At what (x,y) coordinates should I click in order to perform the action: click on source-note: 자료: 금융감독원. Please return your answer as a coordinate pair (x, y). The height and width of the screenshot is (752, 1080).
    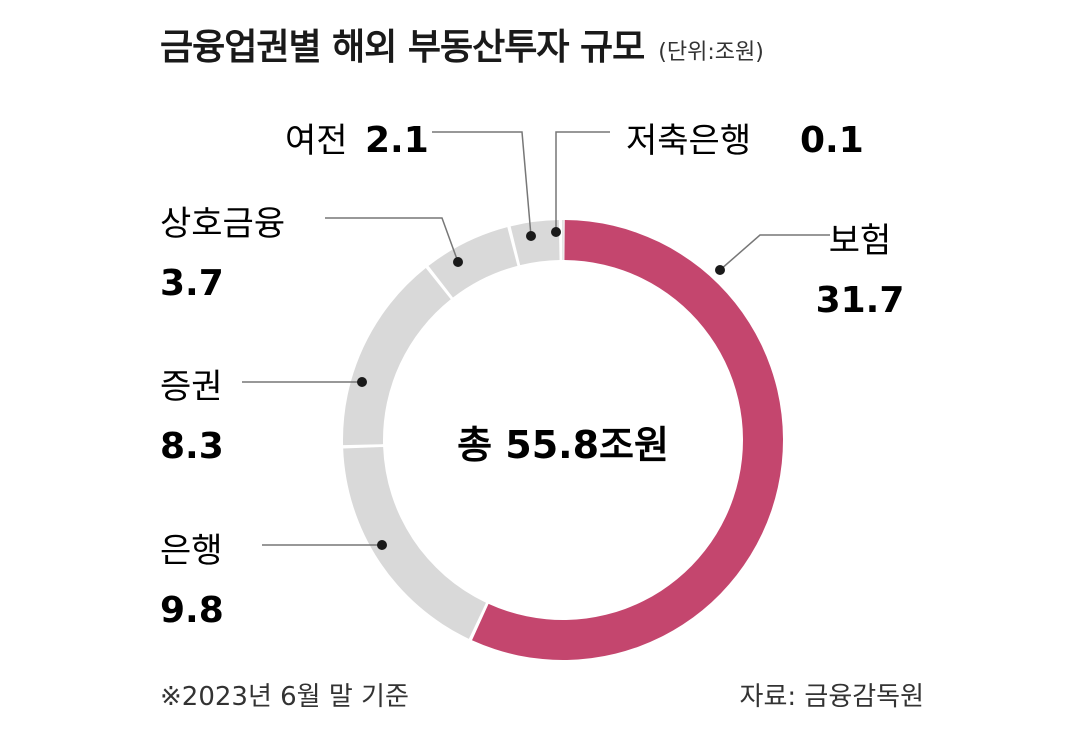
    Looking at the image, I should click on (831, 697).